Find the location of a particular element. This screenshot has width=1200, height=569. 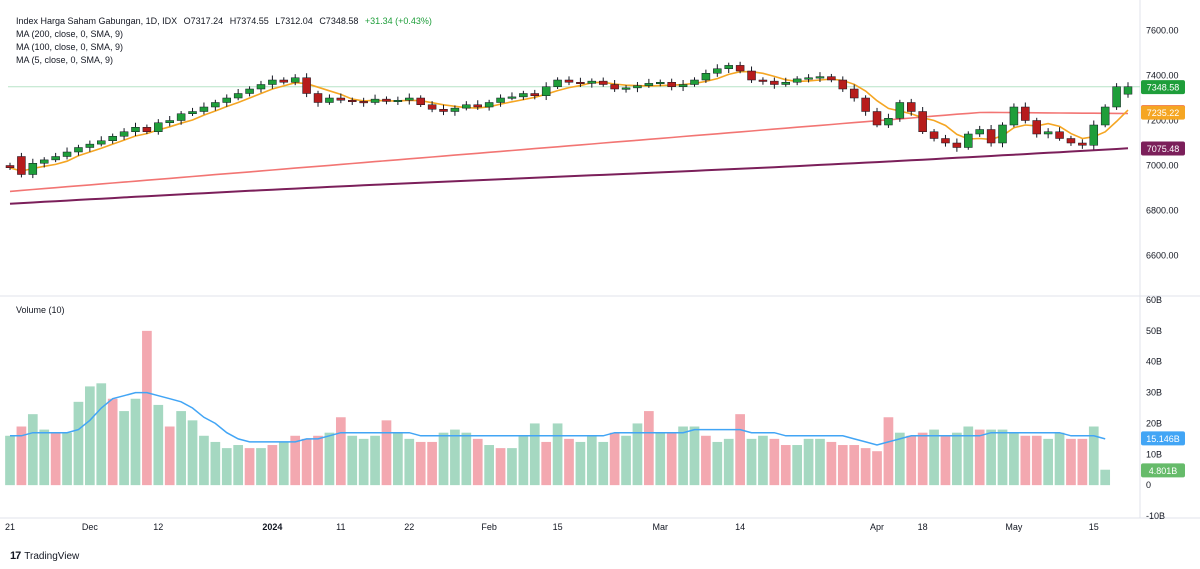

ma5-tag-bg is located at coordinates (1163, 112).